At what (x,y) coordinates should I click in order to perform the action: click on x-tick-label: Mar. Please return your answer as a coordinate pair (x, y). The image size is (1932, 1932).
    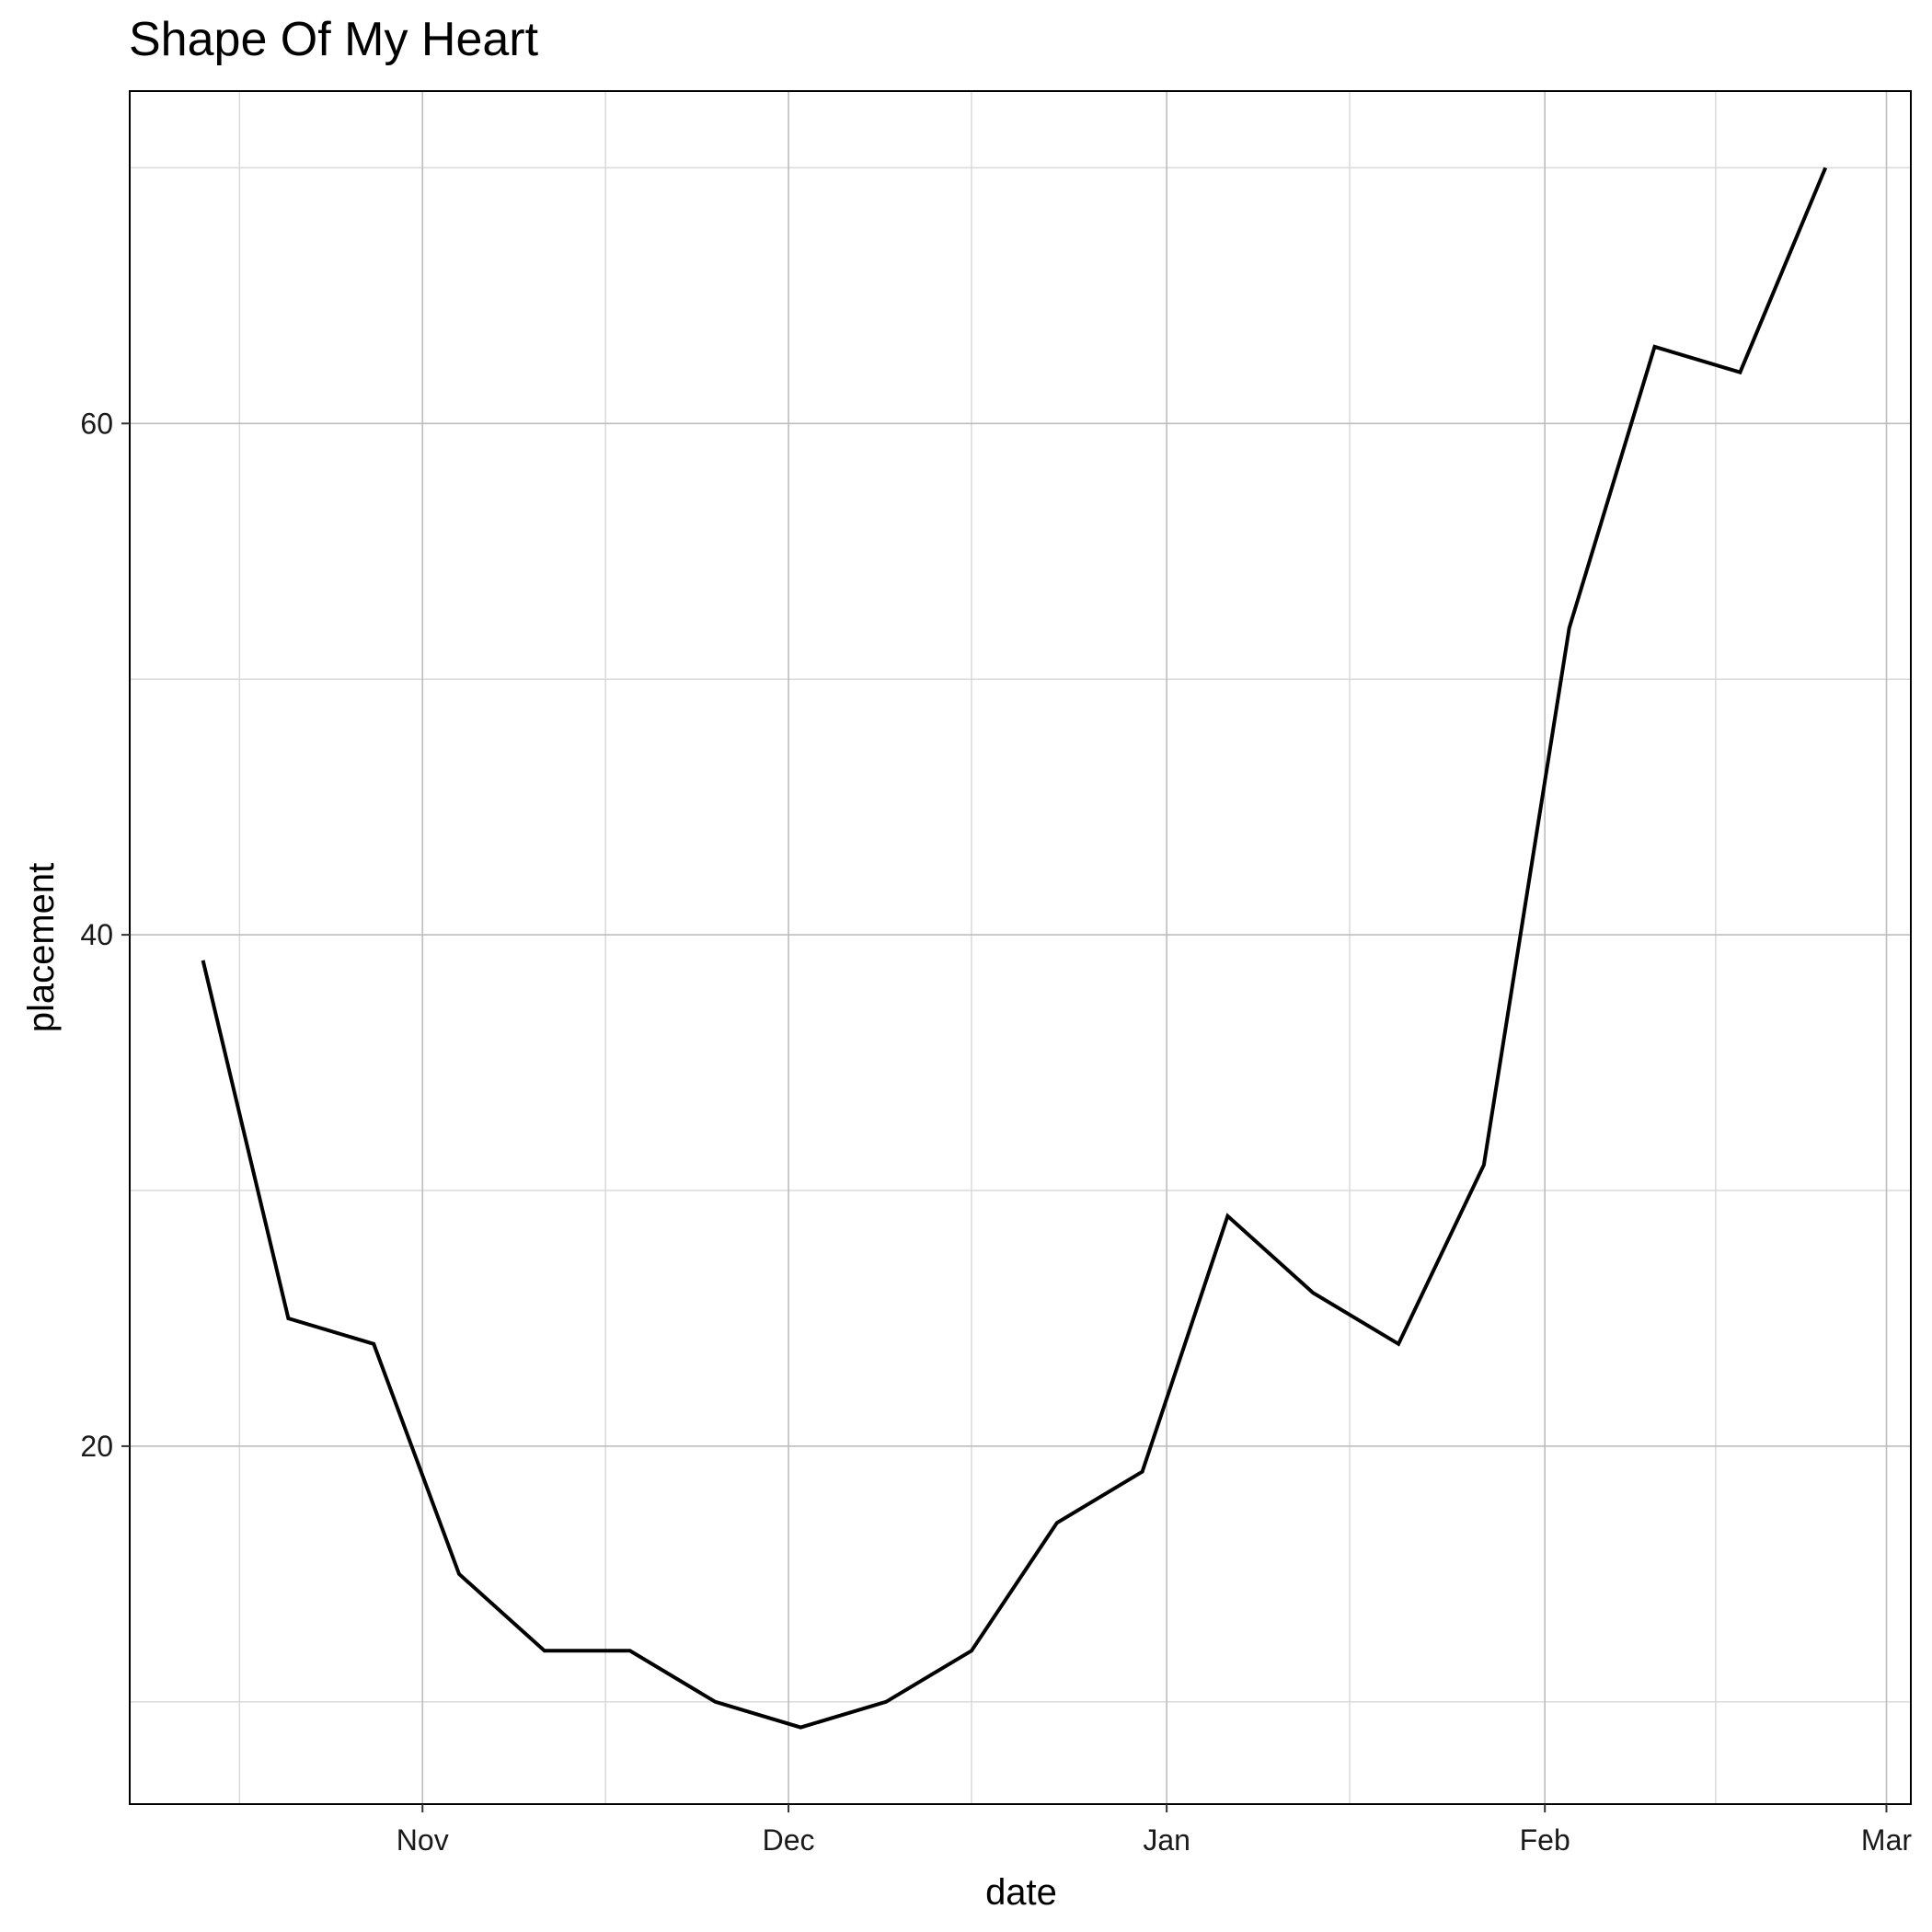
    Looking at the image, I should click on (1886, 1840).